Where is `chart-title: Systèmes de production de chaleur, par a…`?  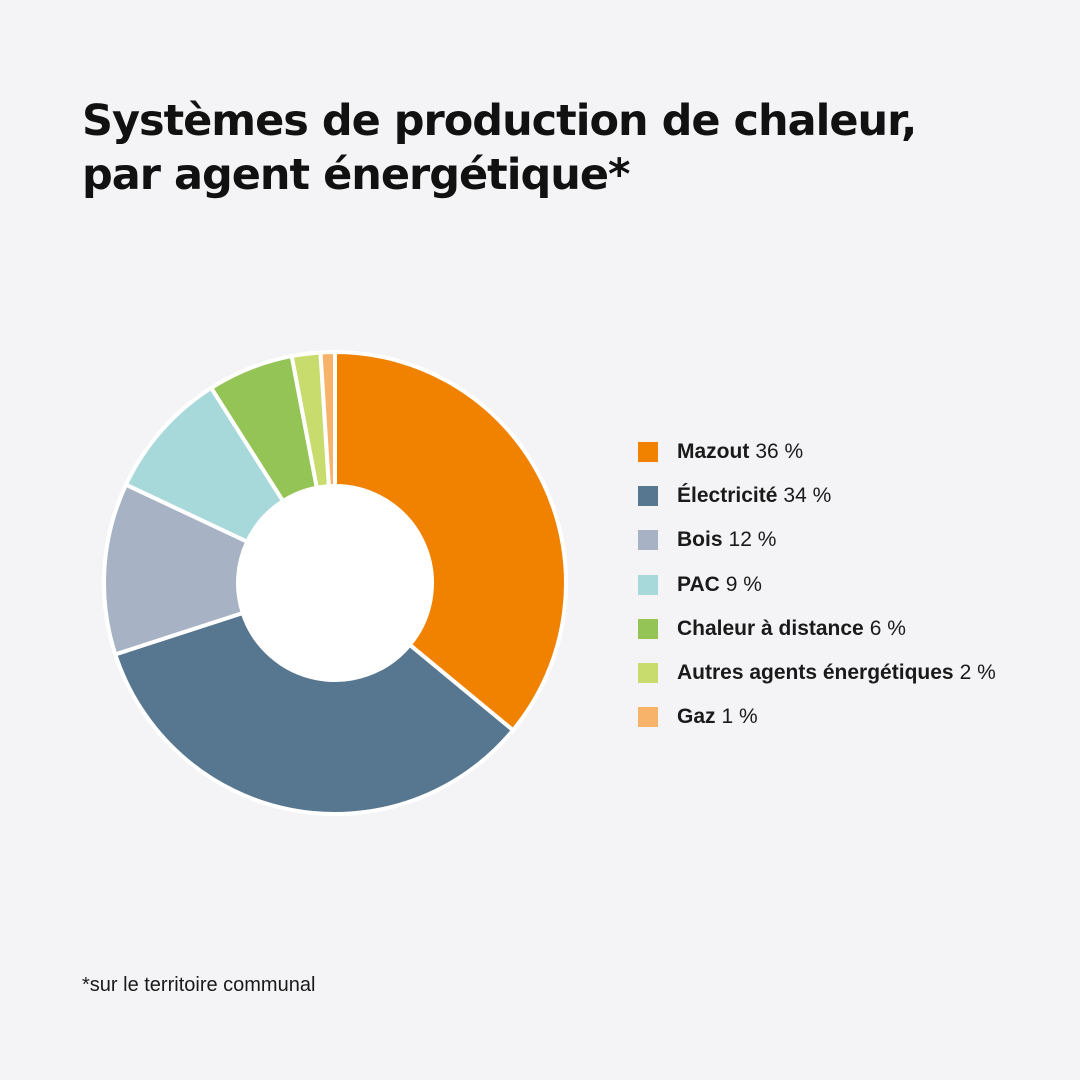 chart-title: Systèmes de production de chaleur, par a… is located at coordinates (542, 148).